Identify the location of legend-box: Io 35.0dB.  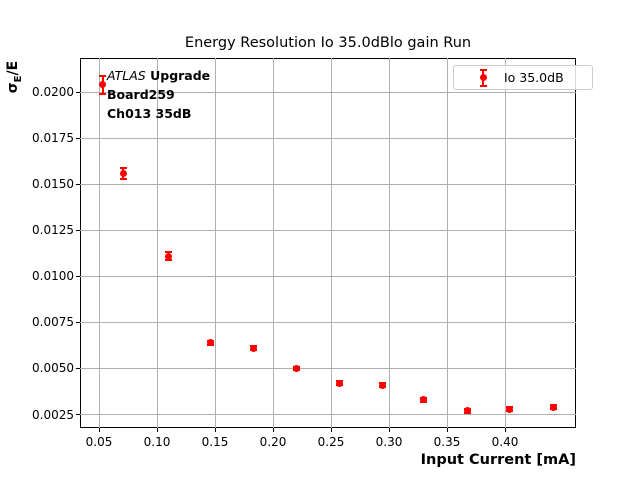
(523, 77).